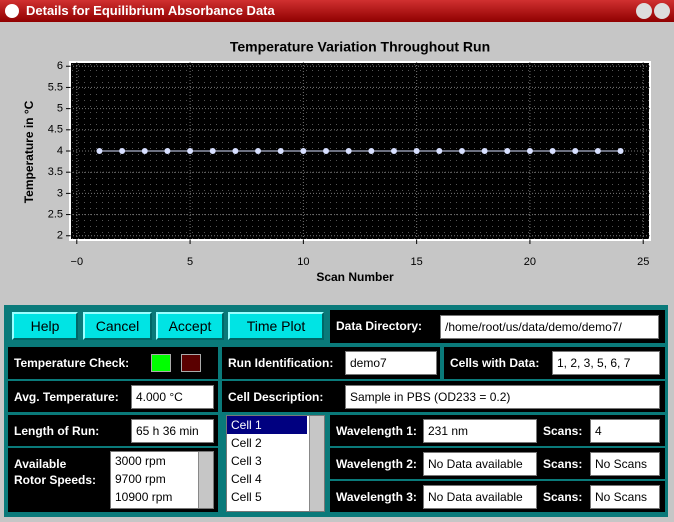 This screenshot has height=522, width=674. Describe the element at coordinates (55, 472) in the screenshot. I see `label: Available Rotor Speeds:` at that location.